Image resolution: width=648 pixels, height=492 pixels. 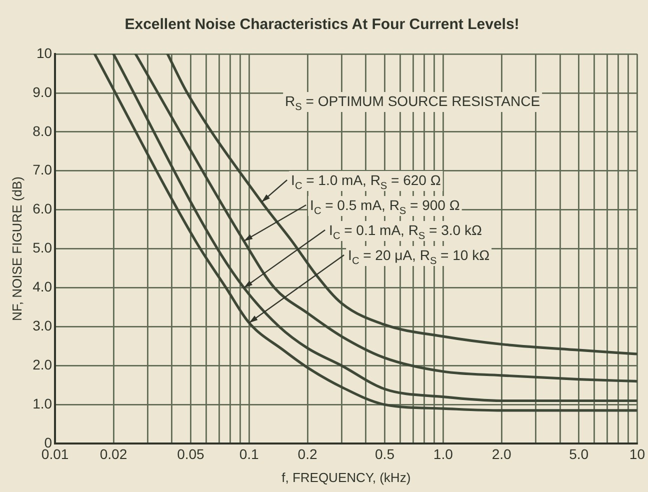 I want to click on x-tick-label: 0.02, so click(x=114, y=454).